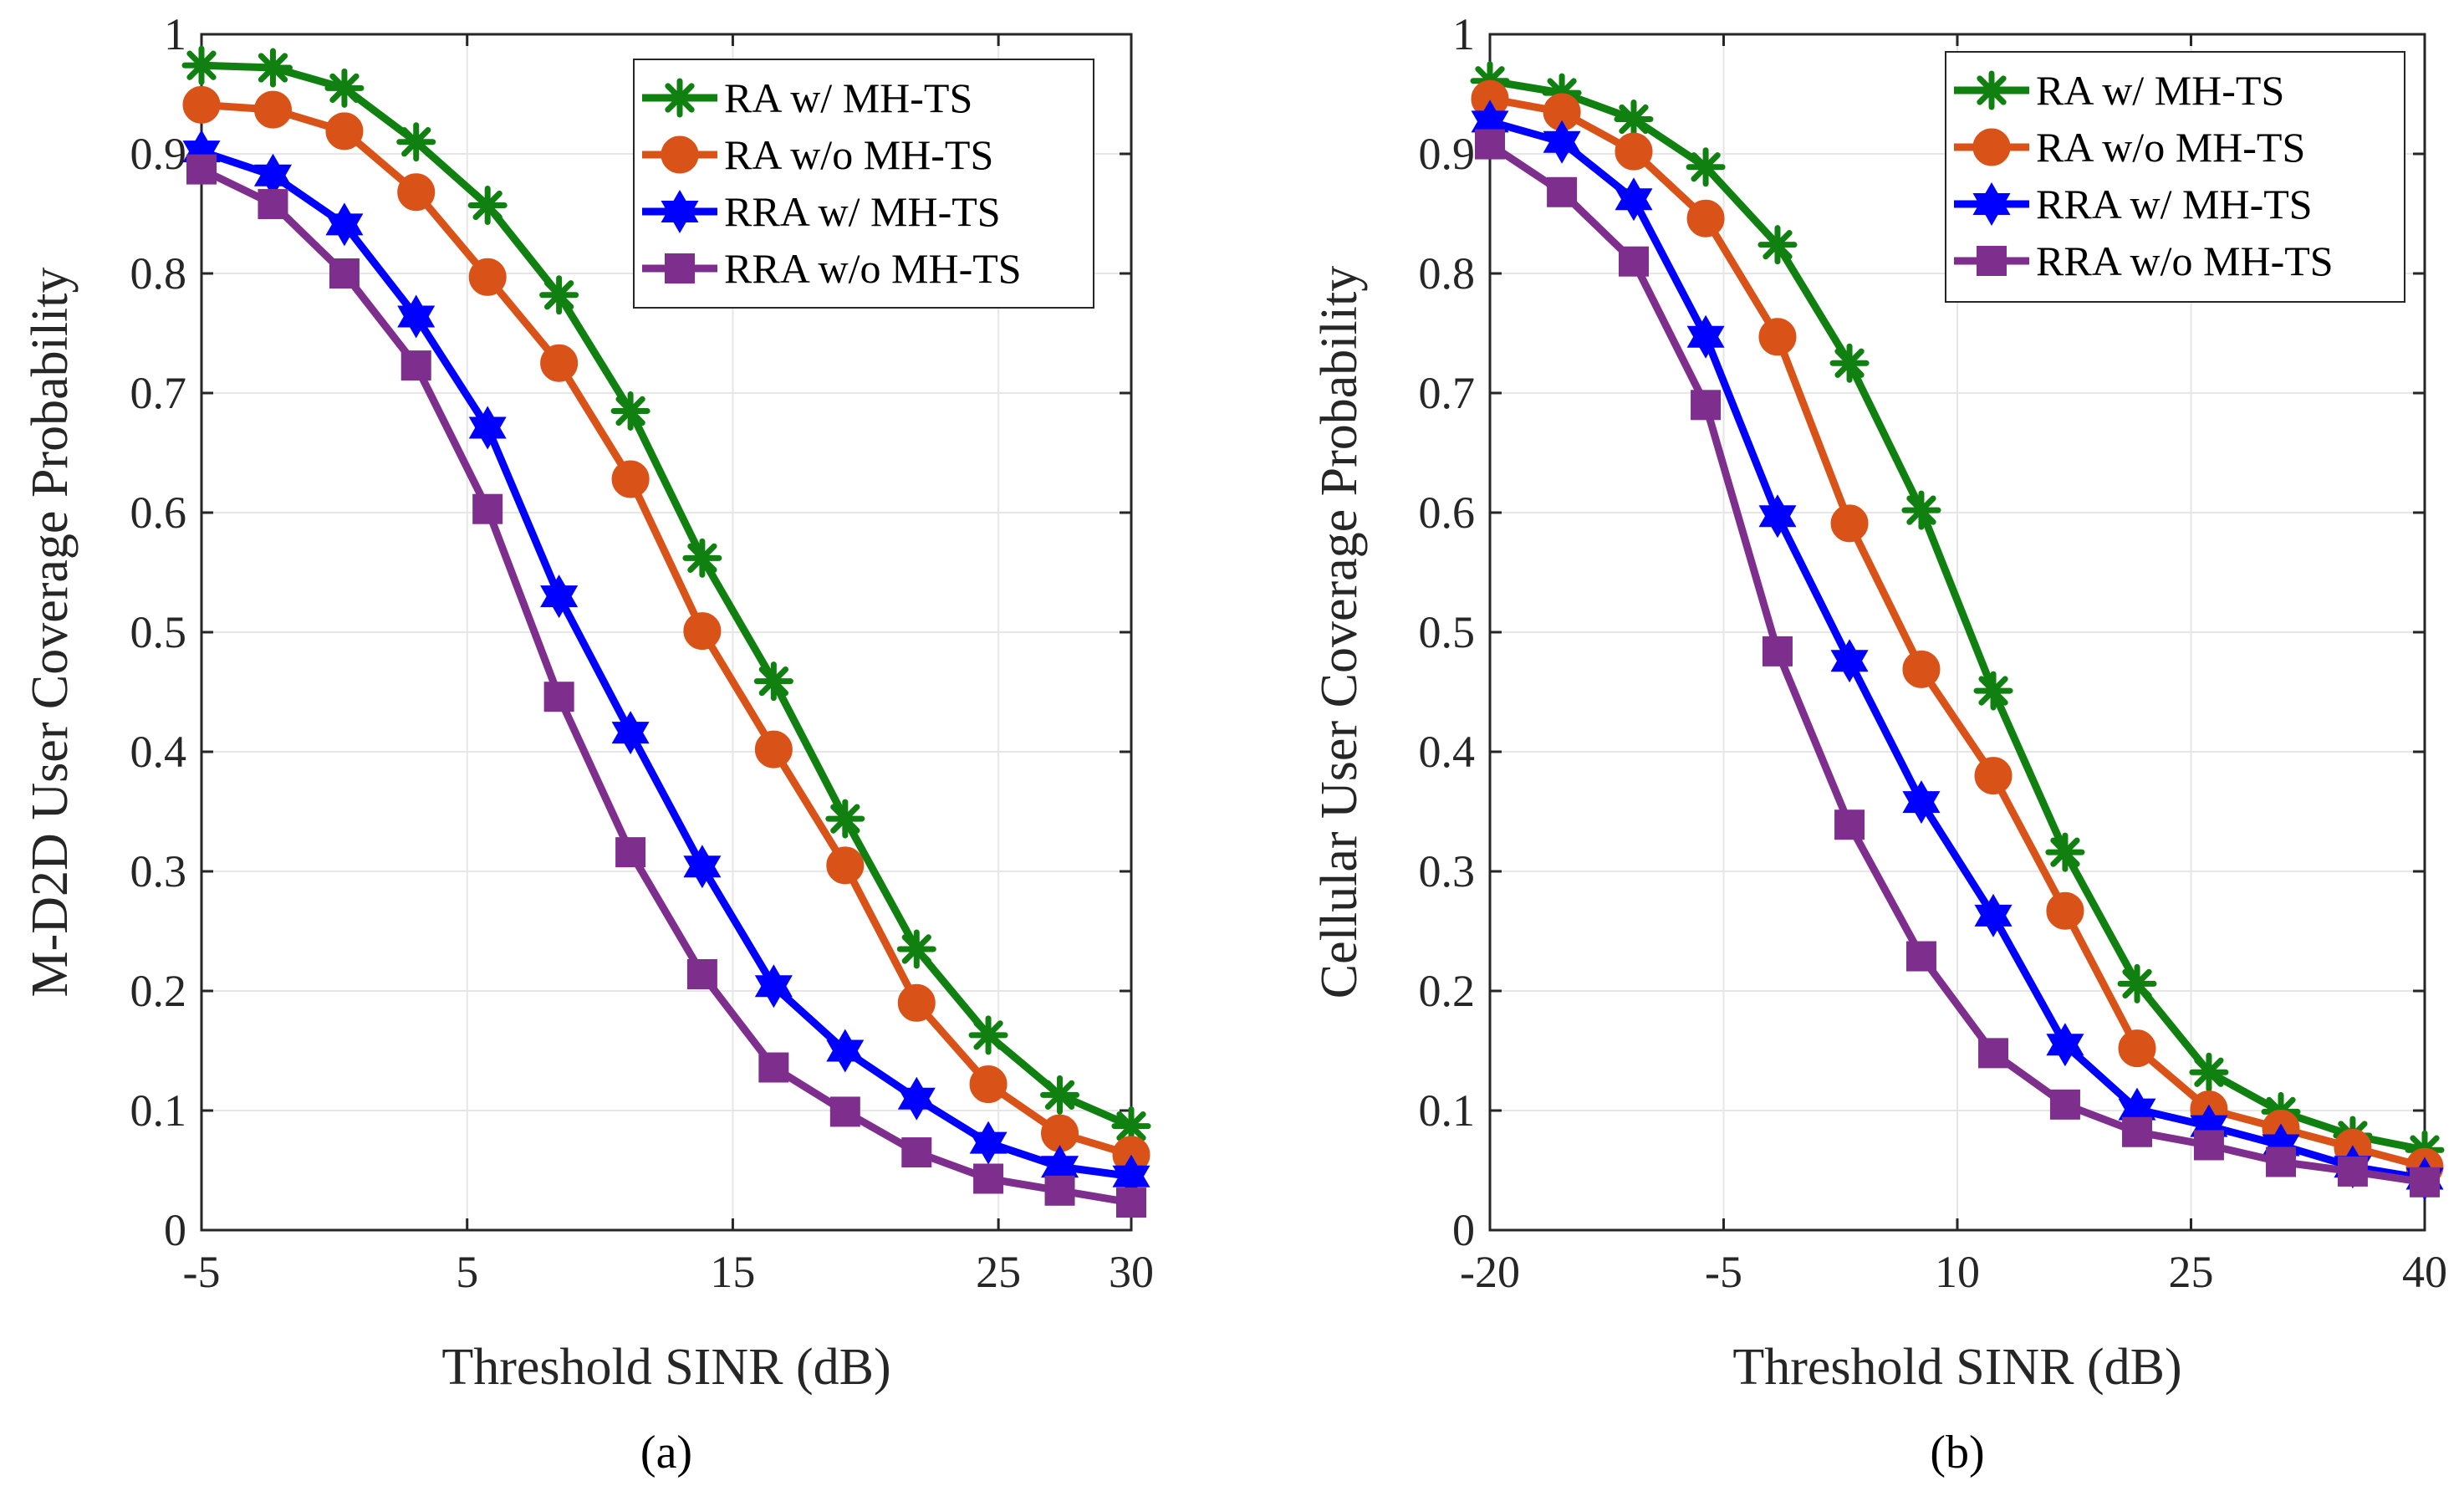 Image resolution: width=2464 pixels, height=1486 pixels. I want to click on panel-caption: (b), so click(1957, 1452).